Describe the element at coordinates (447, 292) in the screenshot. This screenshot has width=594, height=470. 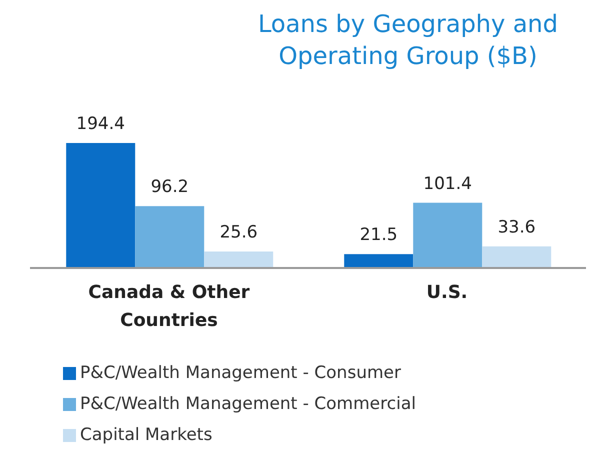
I see `x-tick-label: U.S.` at that location.